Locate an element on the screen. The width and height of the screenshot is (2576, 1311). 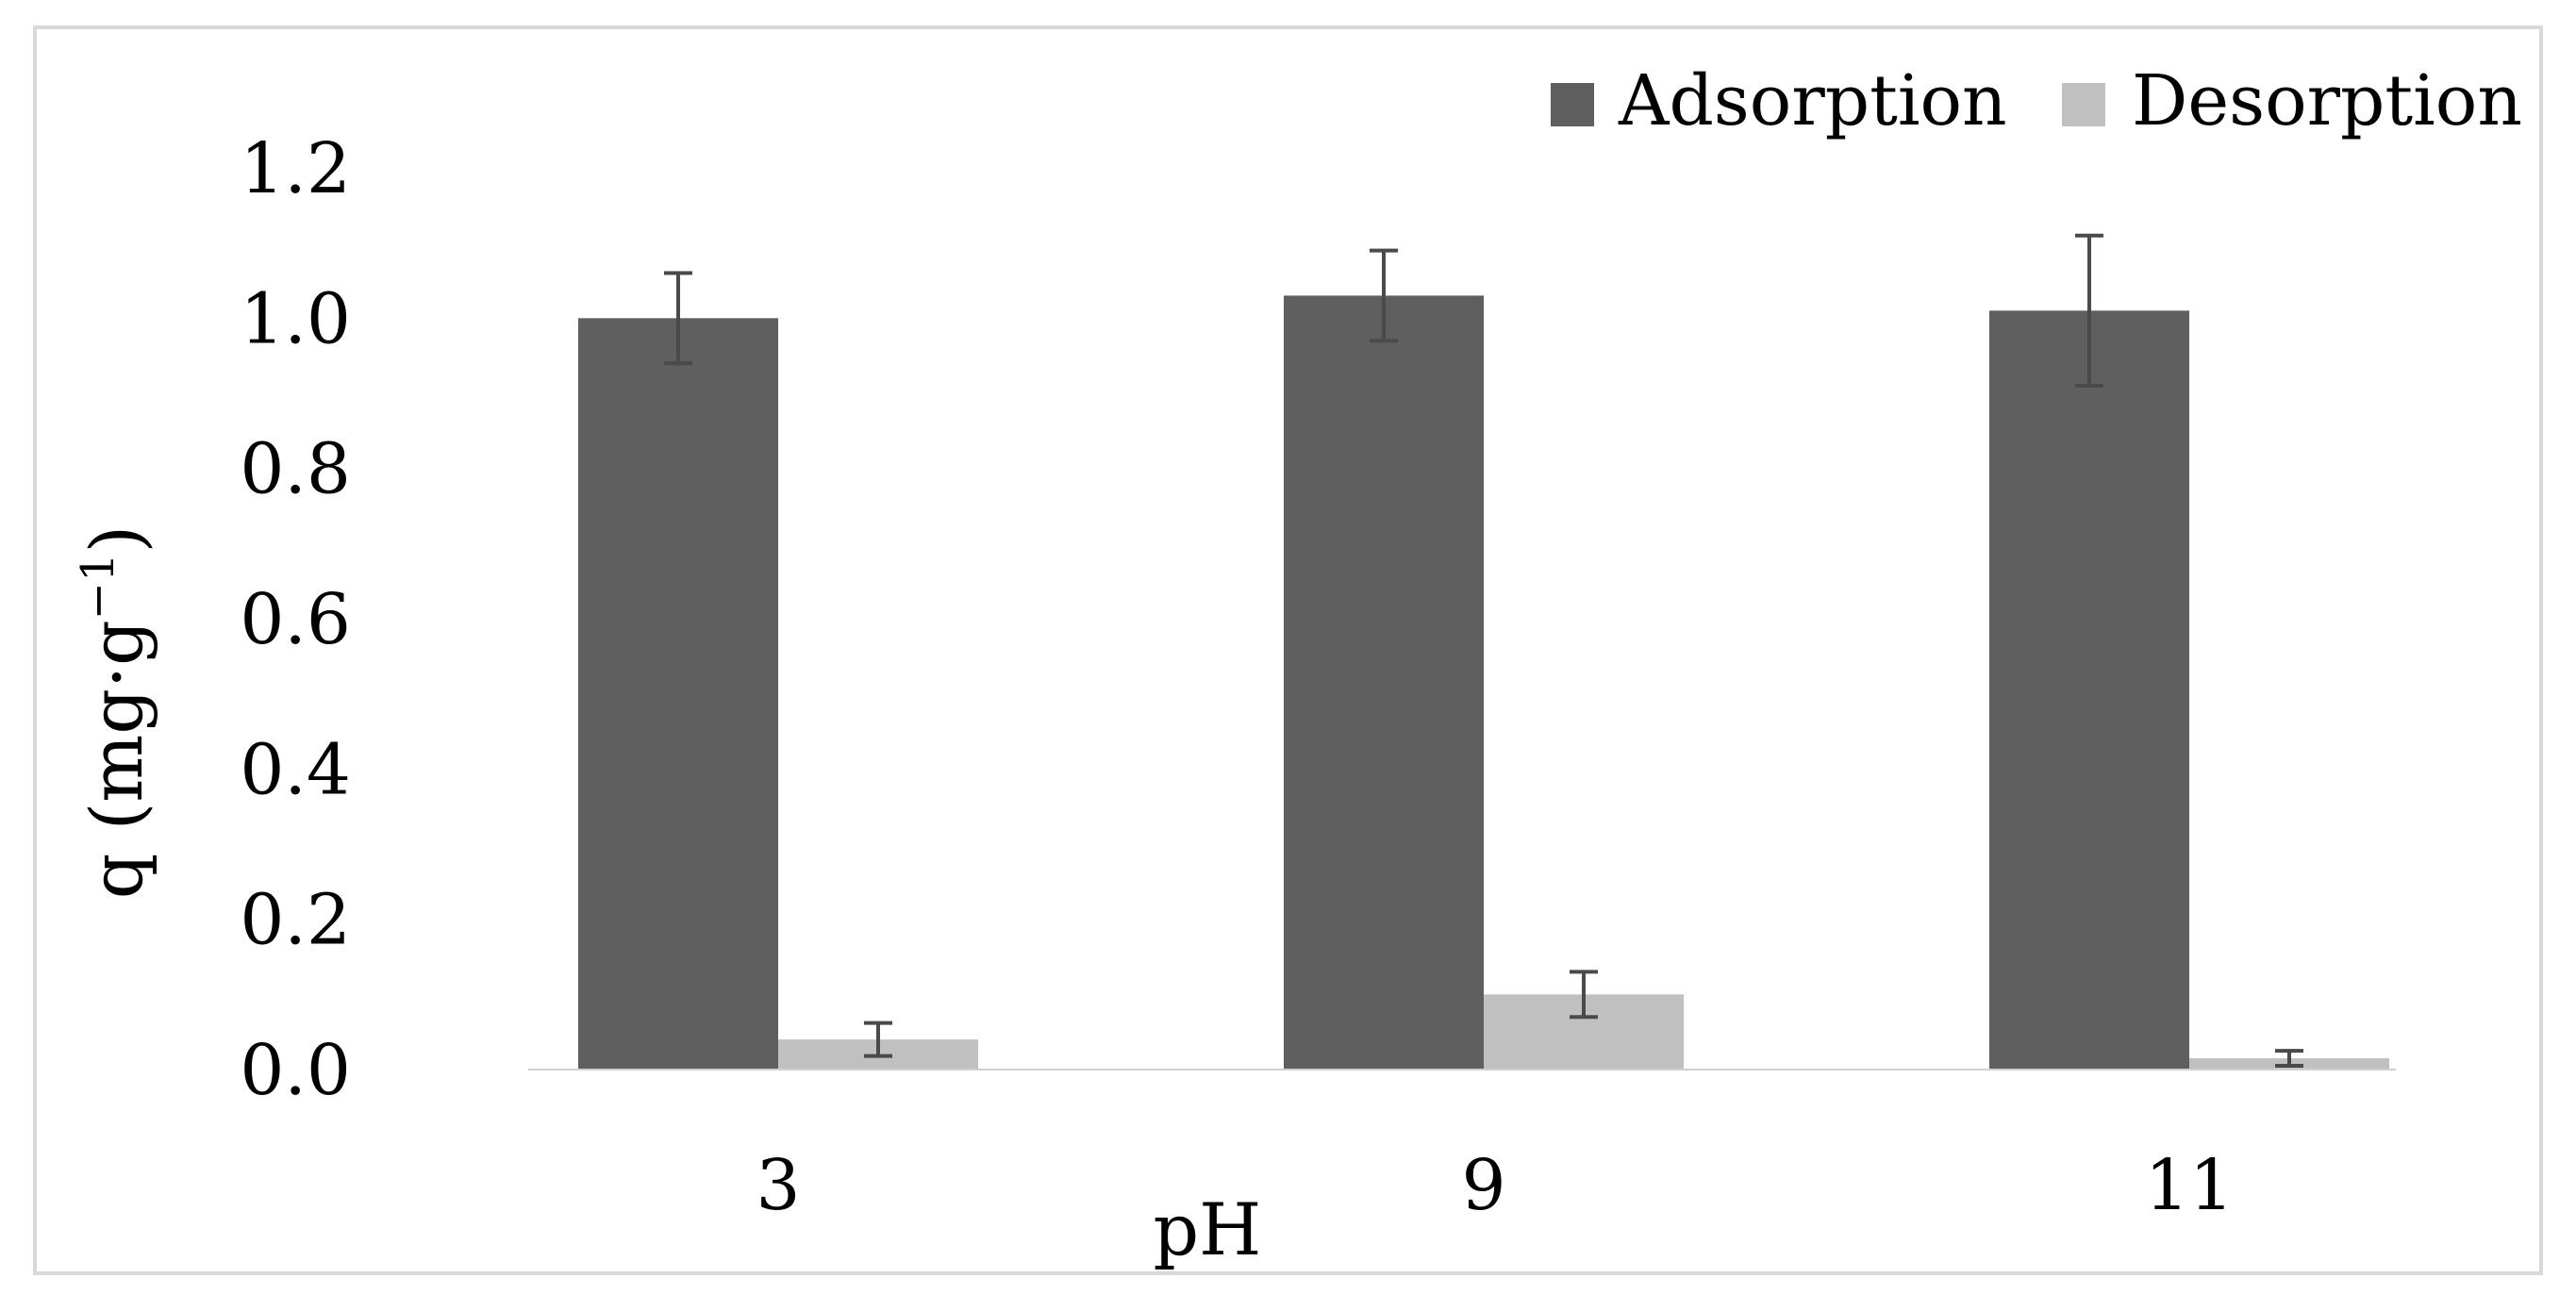
x-axis-label: pH is located at coordinates (1208, 1229).